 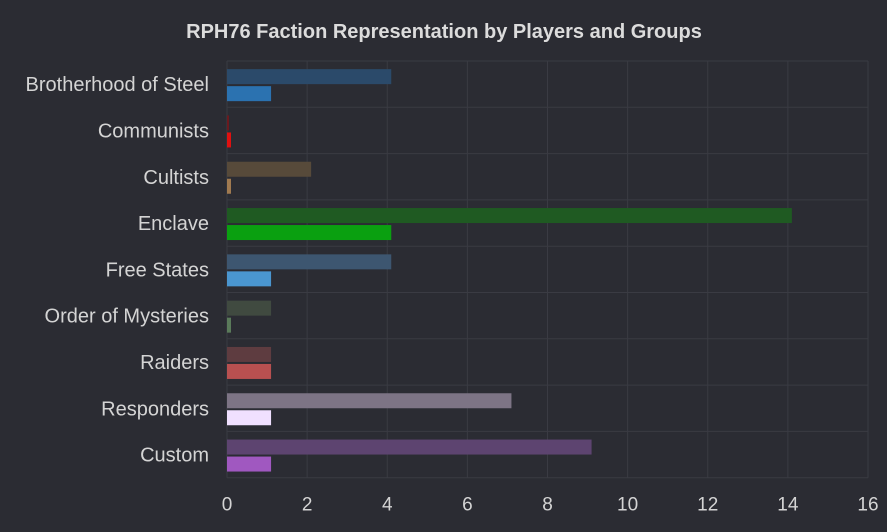 What do you see at coordinates (249, 464) in the screenshot?
I see `bar-1-custom` at bounding box center [249, 464].